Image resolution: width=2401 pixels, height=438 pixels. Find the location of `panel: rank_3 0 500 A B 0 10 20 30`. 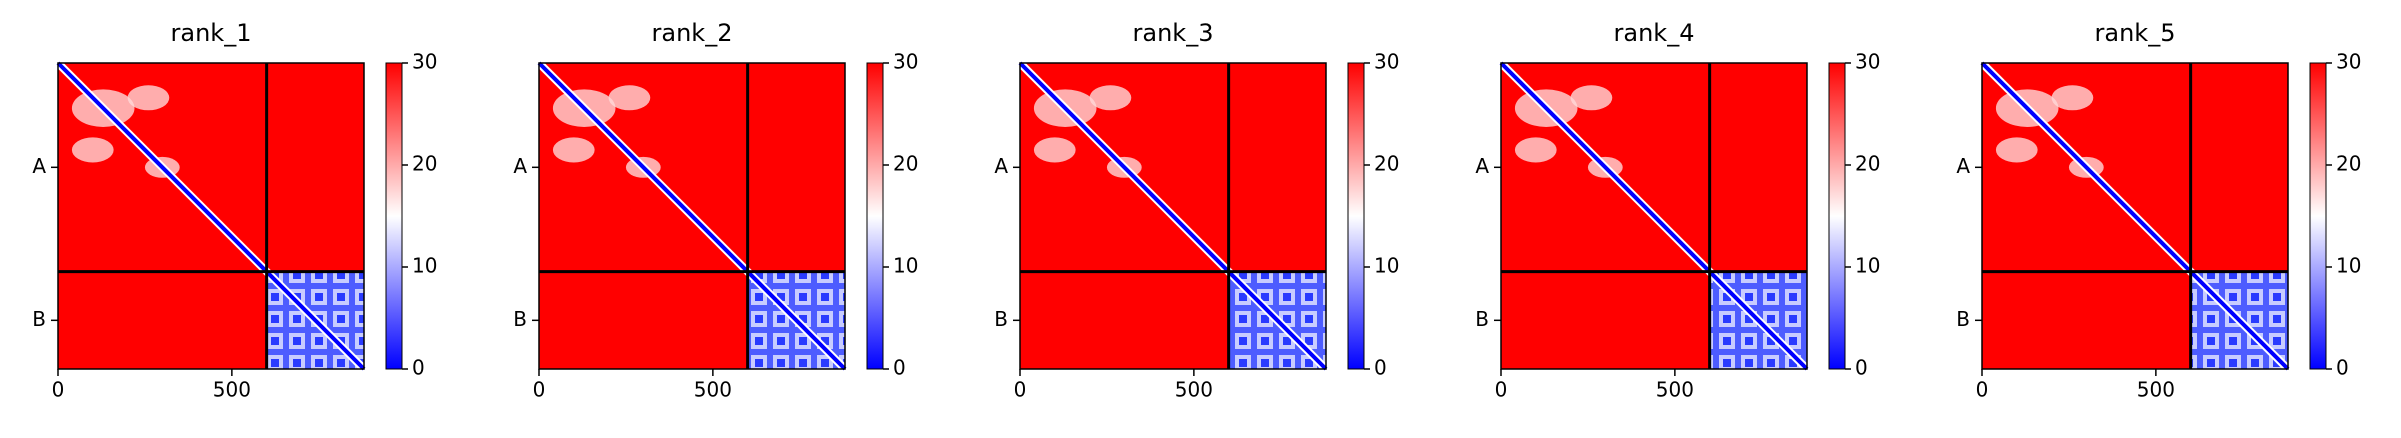

panel: rank_3 0 500 A B 0 10 20 30 is located at coordinates (1196, 210).